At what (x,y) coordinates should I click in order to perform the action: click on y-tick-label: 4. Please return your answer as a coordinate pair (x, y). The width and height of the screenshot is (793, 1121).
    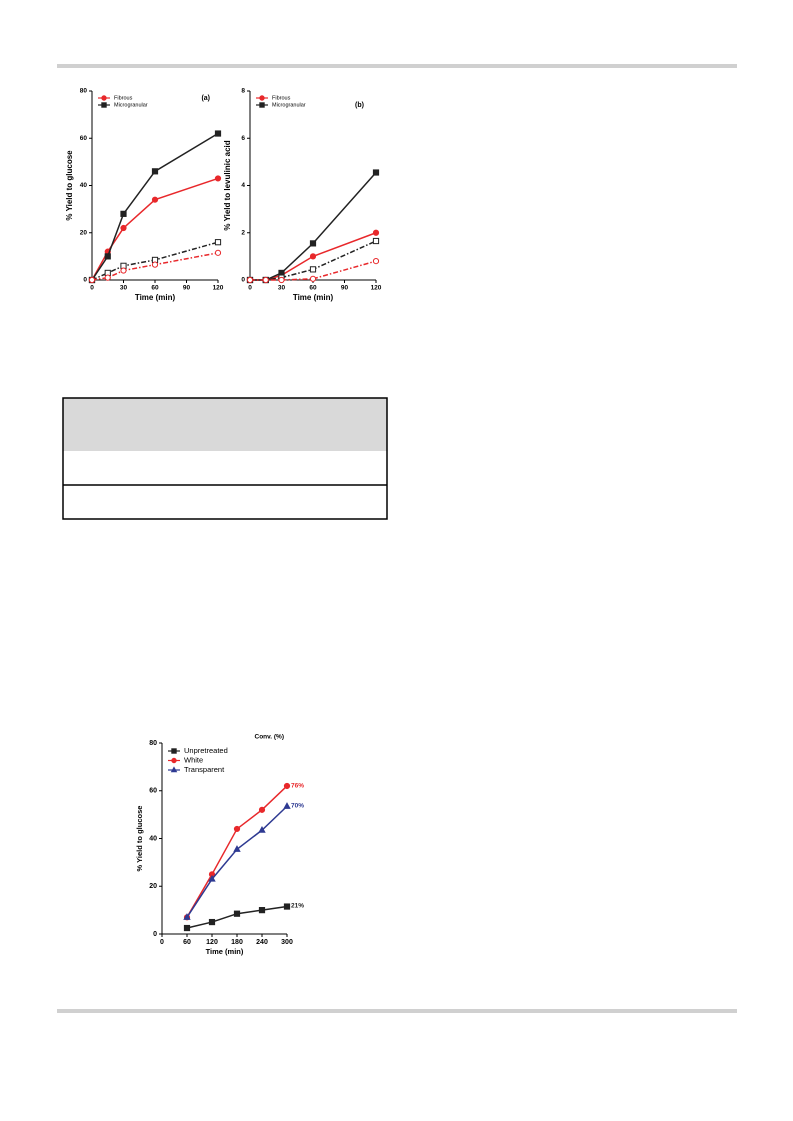
    Looking at the image, I should click on (243, 185).